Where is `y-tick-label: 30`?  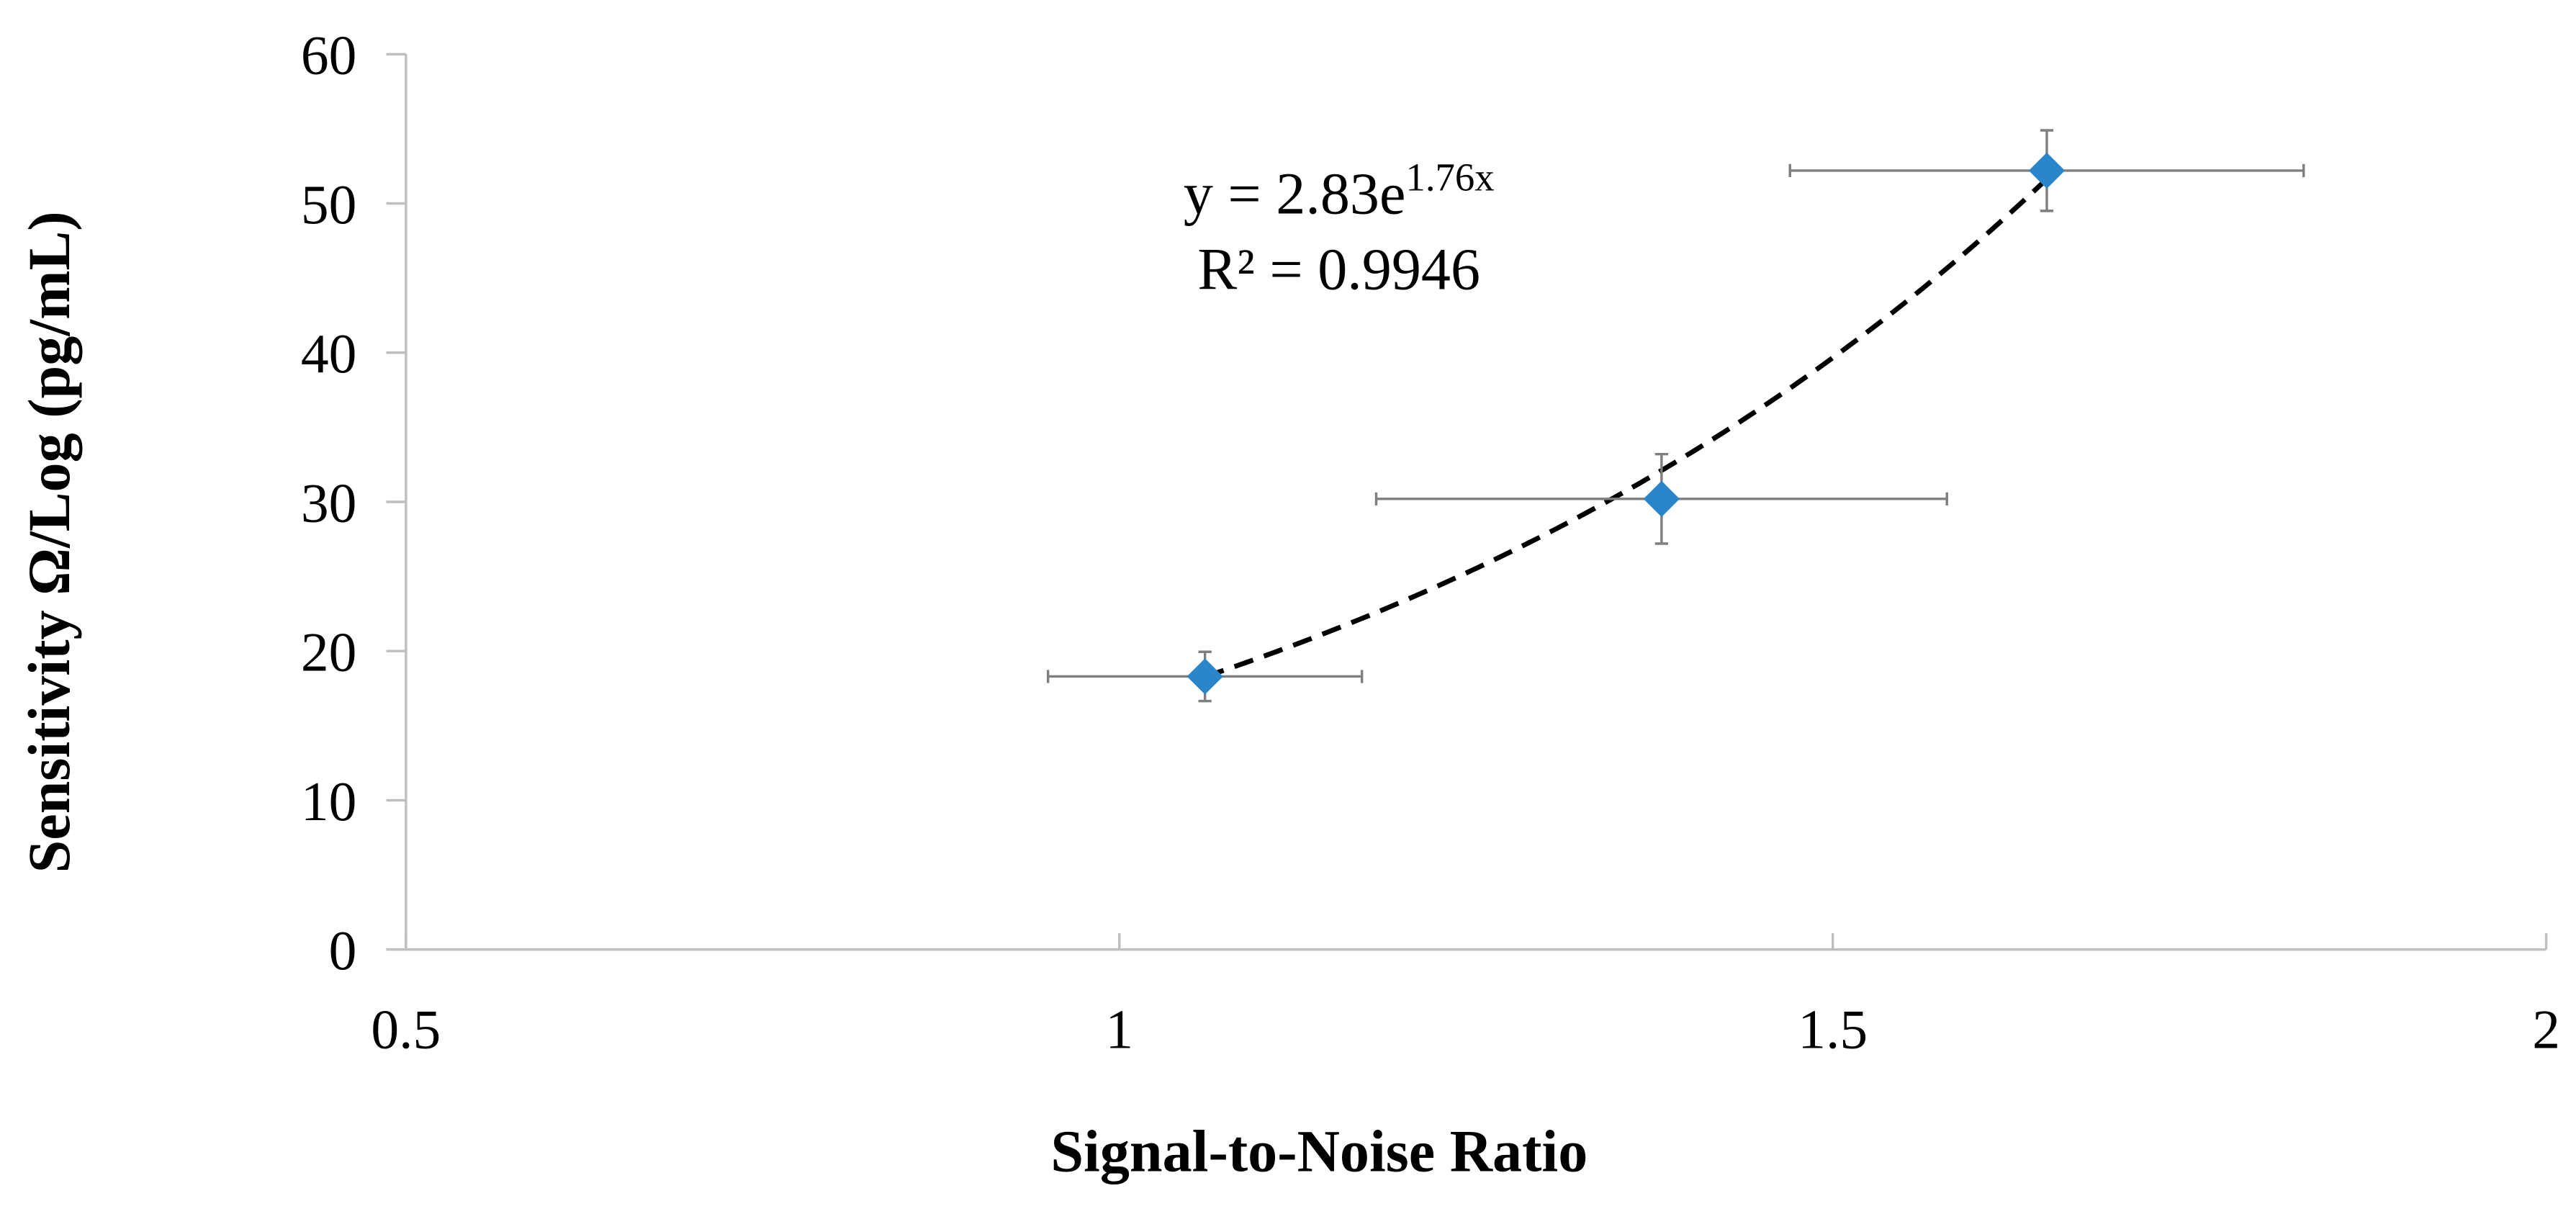 y-tick-label: 30 is located at coordinates (329, 503).